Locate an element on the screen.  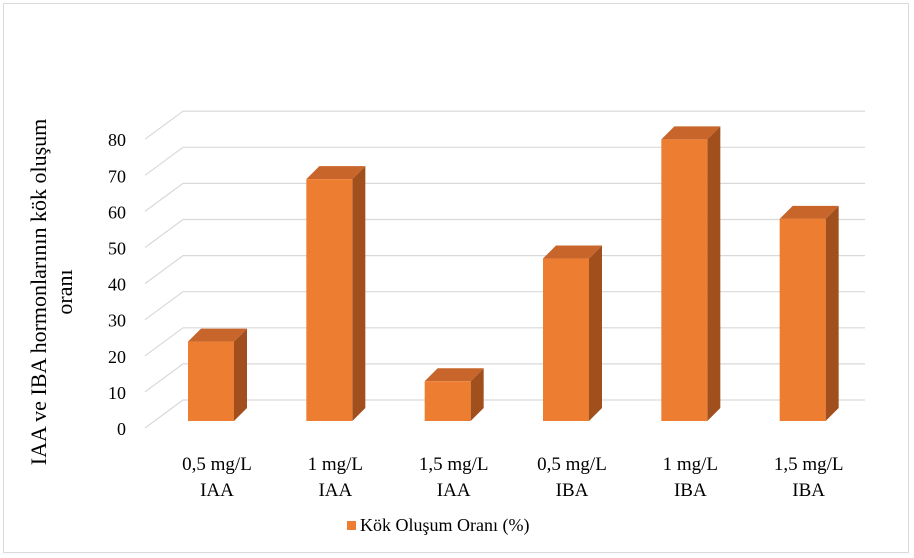
y-tick-label: 10 is located at coordinates (117, 393).